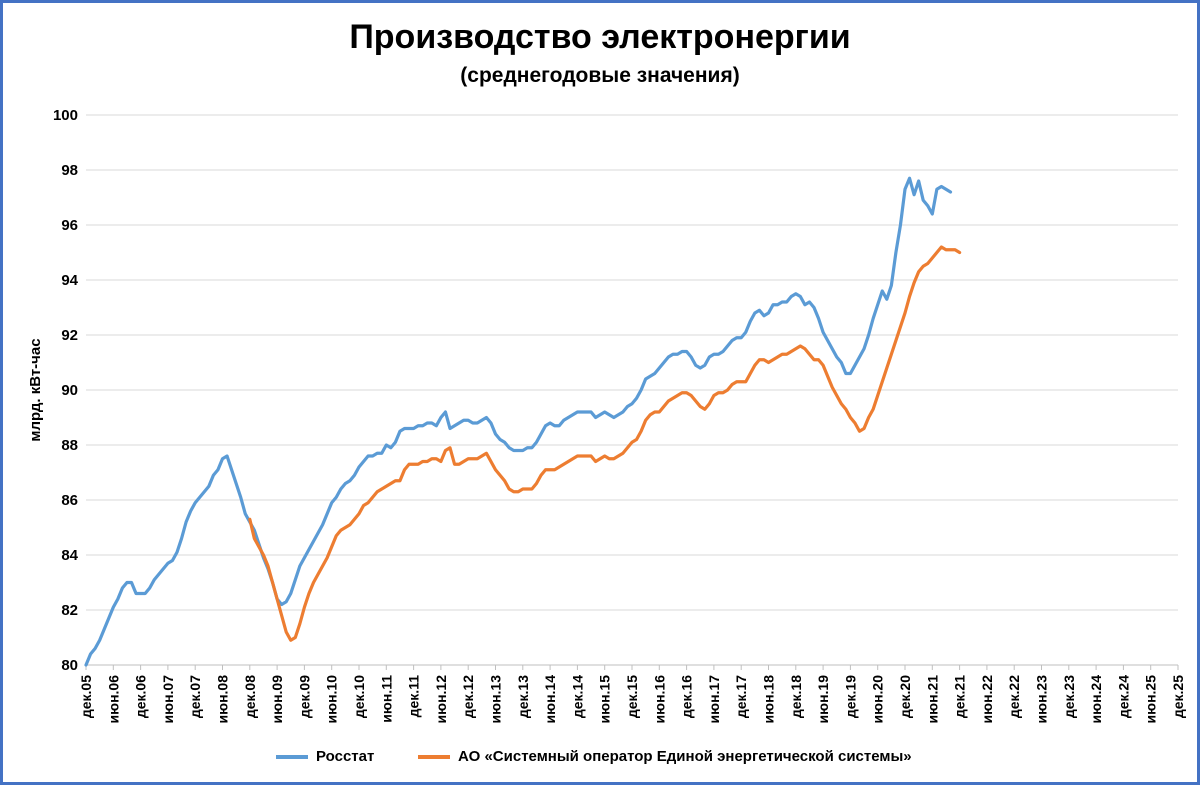 This screenshot has height=785, width=1200. What do you see at coordinates (332, 699) in the screenshot?
I see `x-tick-label: июн.10` at bounding box center [332, 699].